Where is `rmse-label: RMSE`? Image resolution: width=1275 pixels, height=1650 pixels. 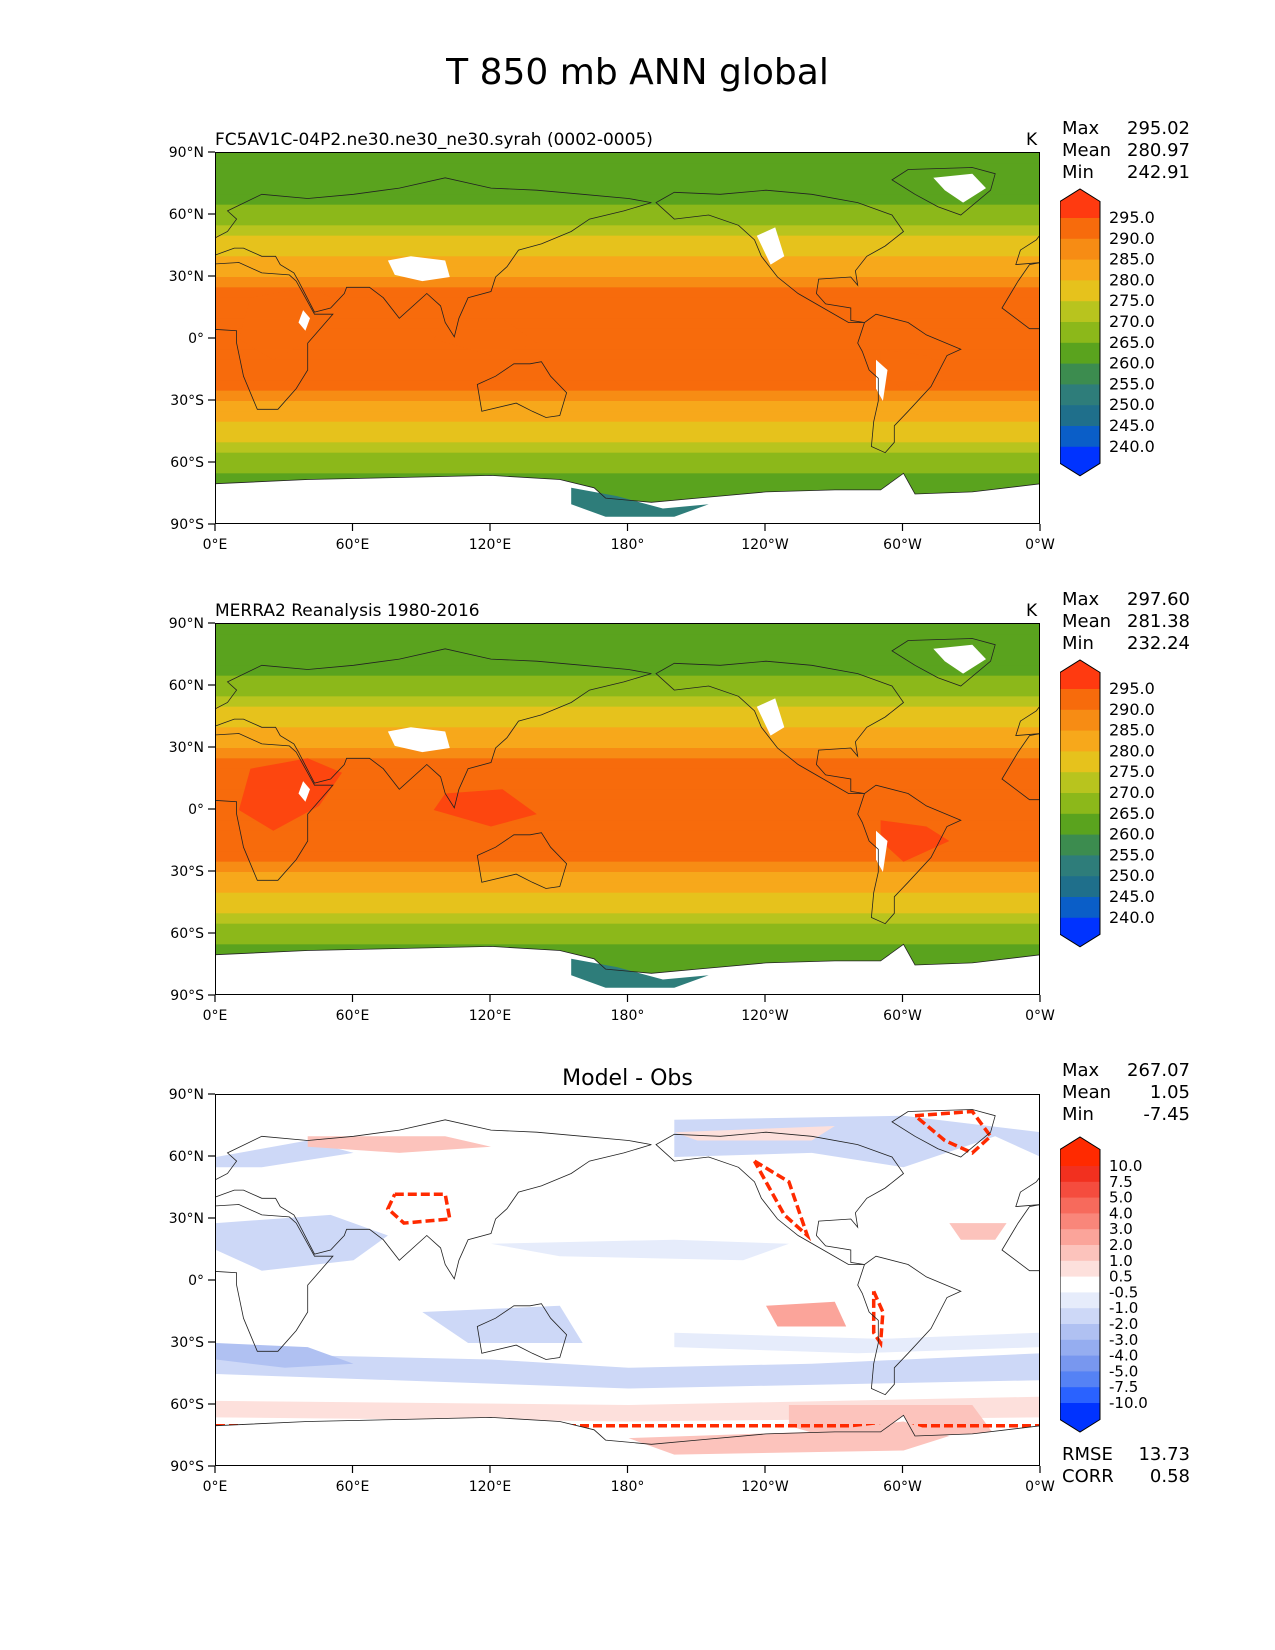
rmse-label: RMSE is located at coordinates (1087, 1454).